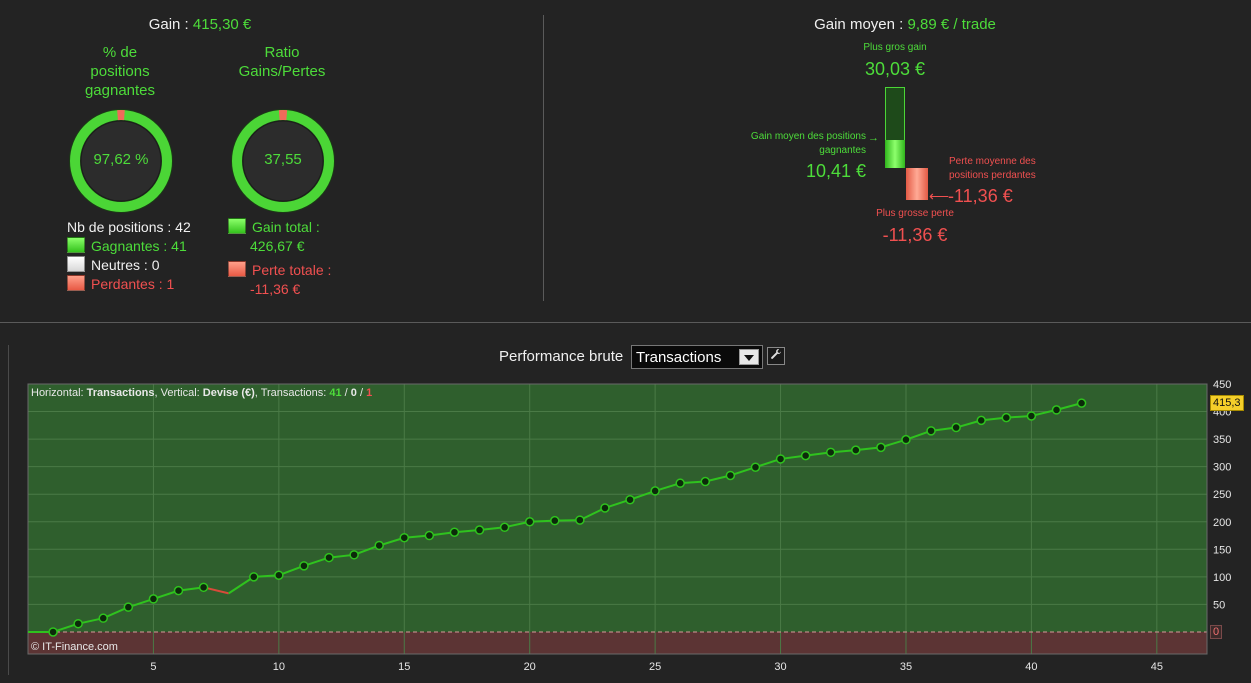 This screenshot has width=1251, height=683. I want to click on gain-total: Gain total : 426,67 €, so click(274, 237).